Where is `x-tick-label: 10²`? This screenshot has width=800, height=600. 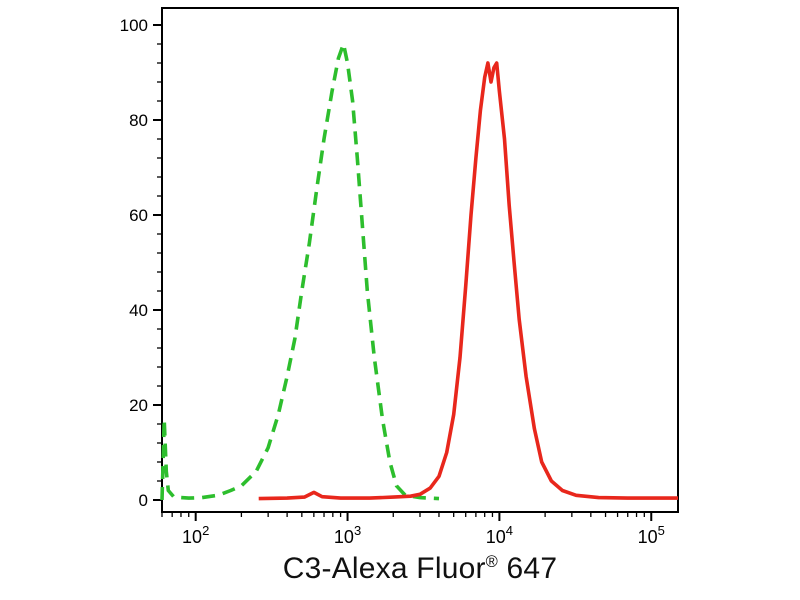 x-tick-label: 10² is located at coordinates (195, 535).